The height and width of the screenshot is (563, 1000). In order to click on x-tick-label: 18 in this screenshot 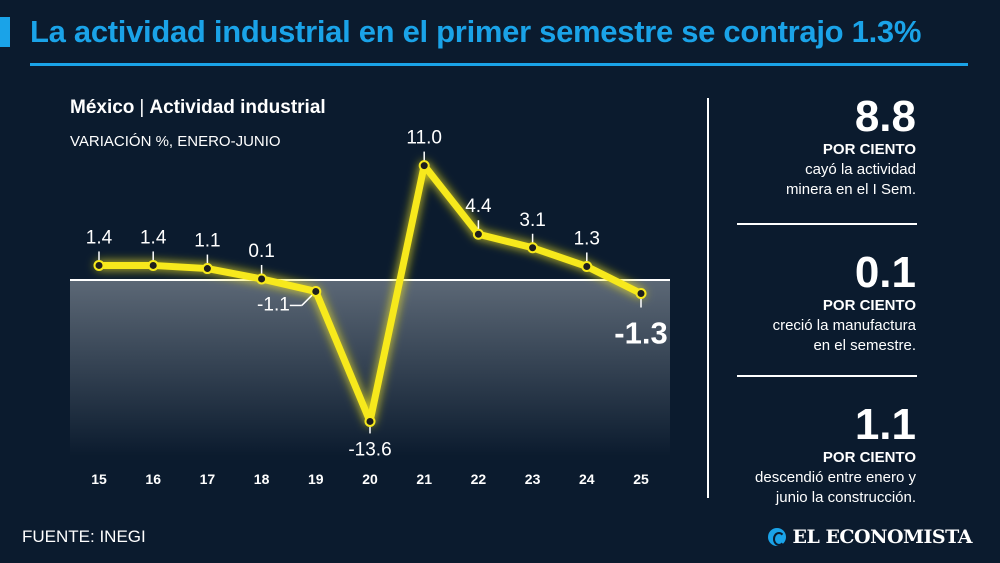, I will do `click(262, 479)`.